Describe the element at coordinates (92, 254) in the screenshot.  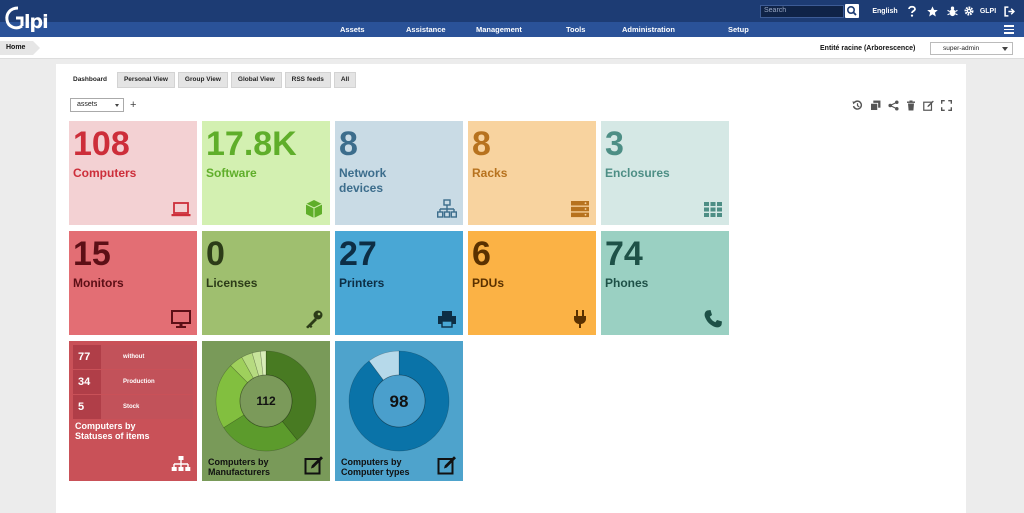
I see `card-value: 15` at that location.